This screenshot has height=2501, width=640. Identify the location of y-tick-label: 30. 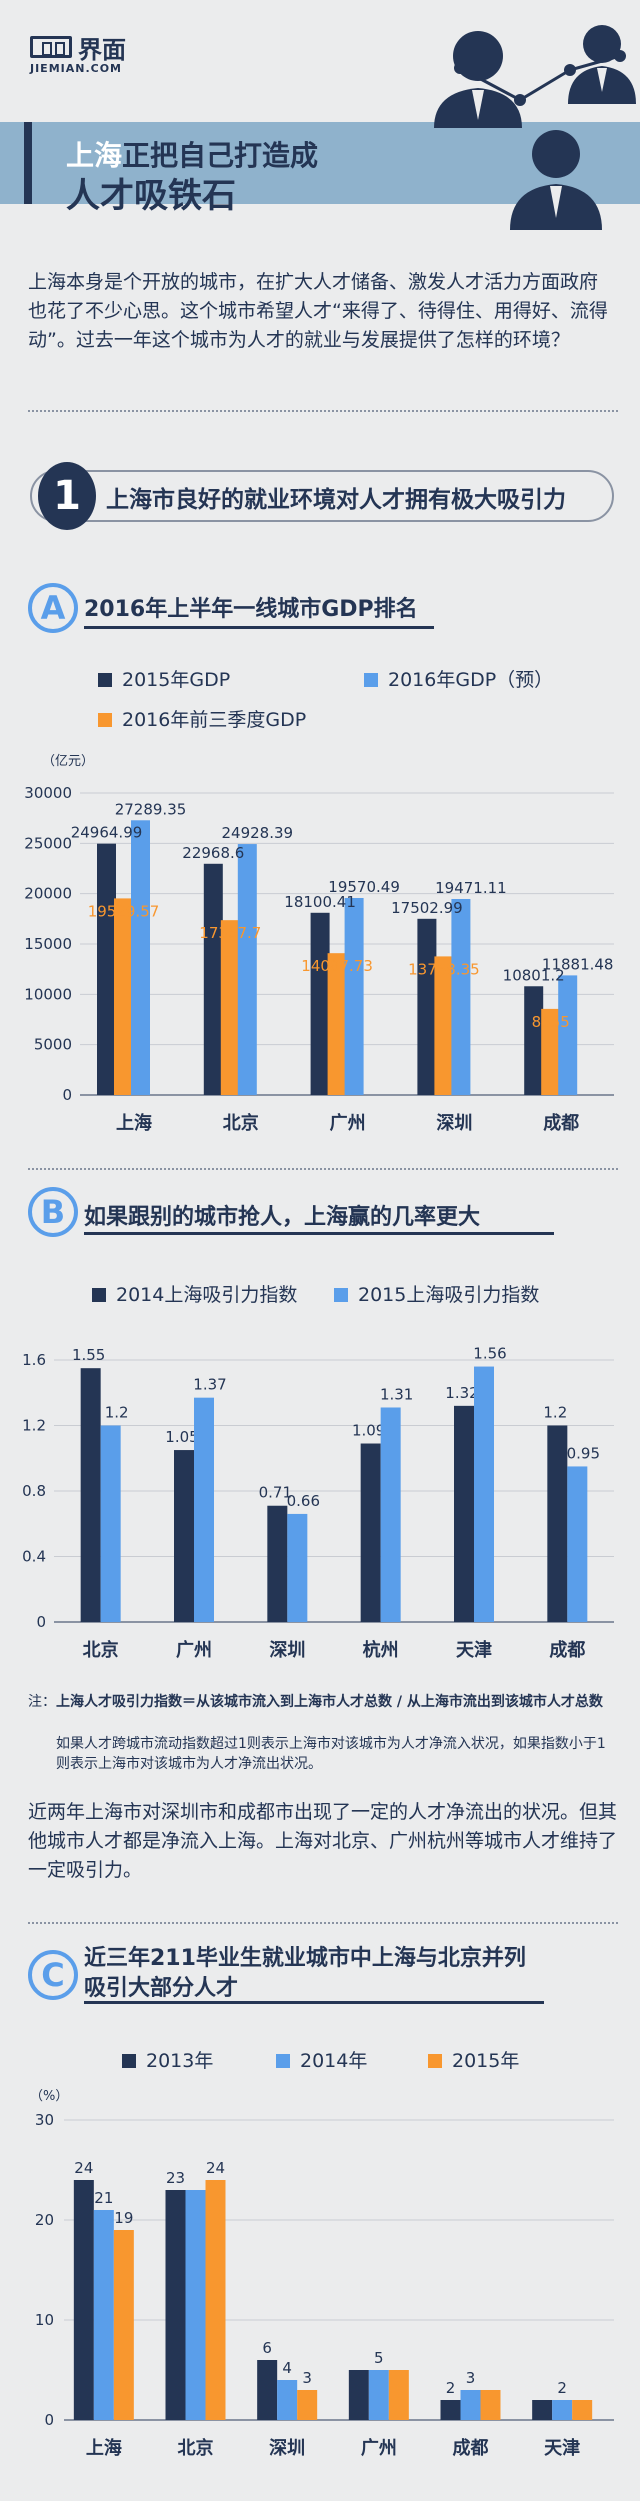
(44, 2120).